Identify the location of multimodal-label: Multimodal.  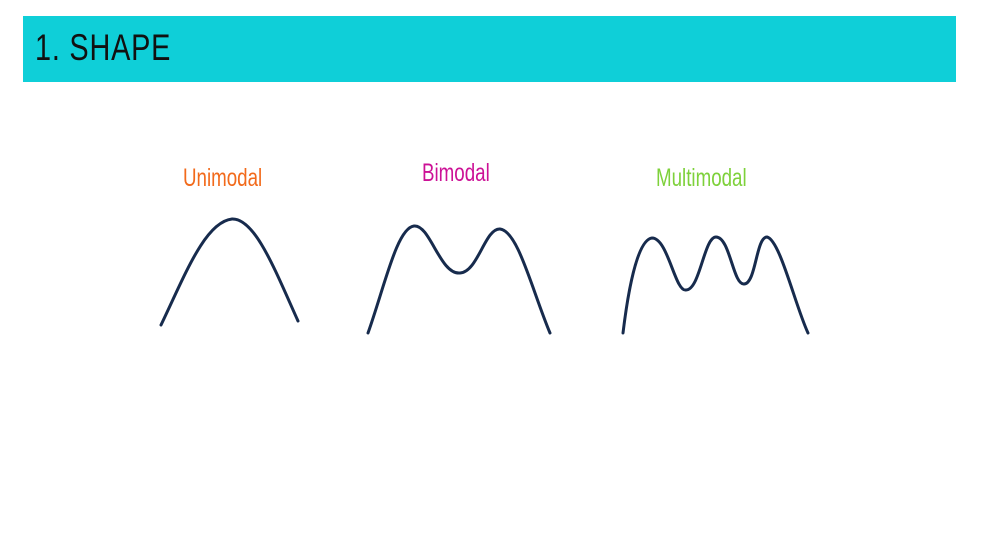
(701, 178).